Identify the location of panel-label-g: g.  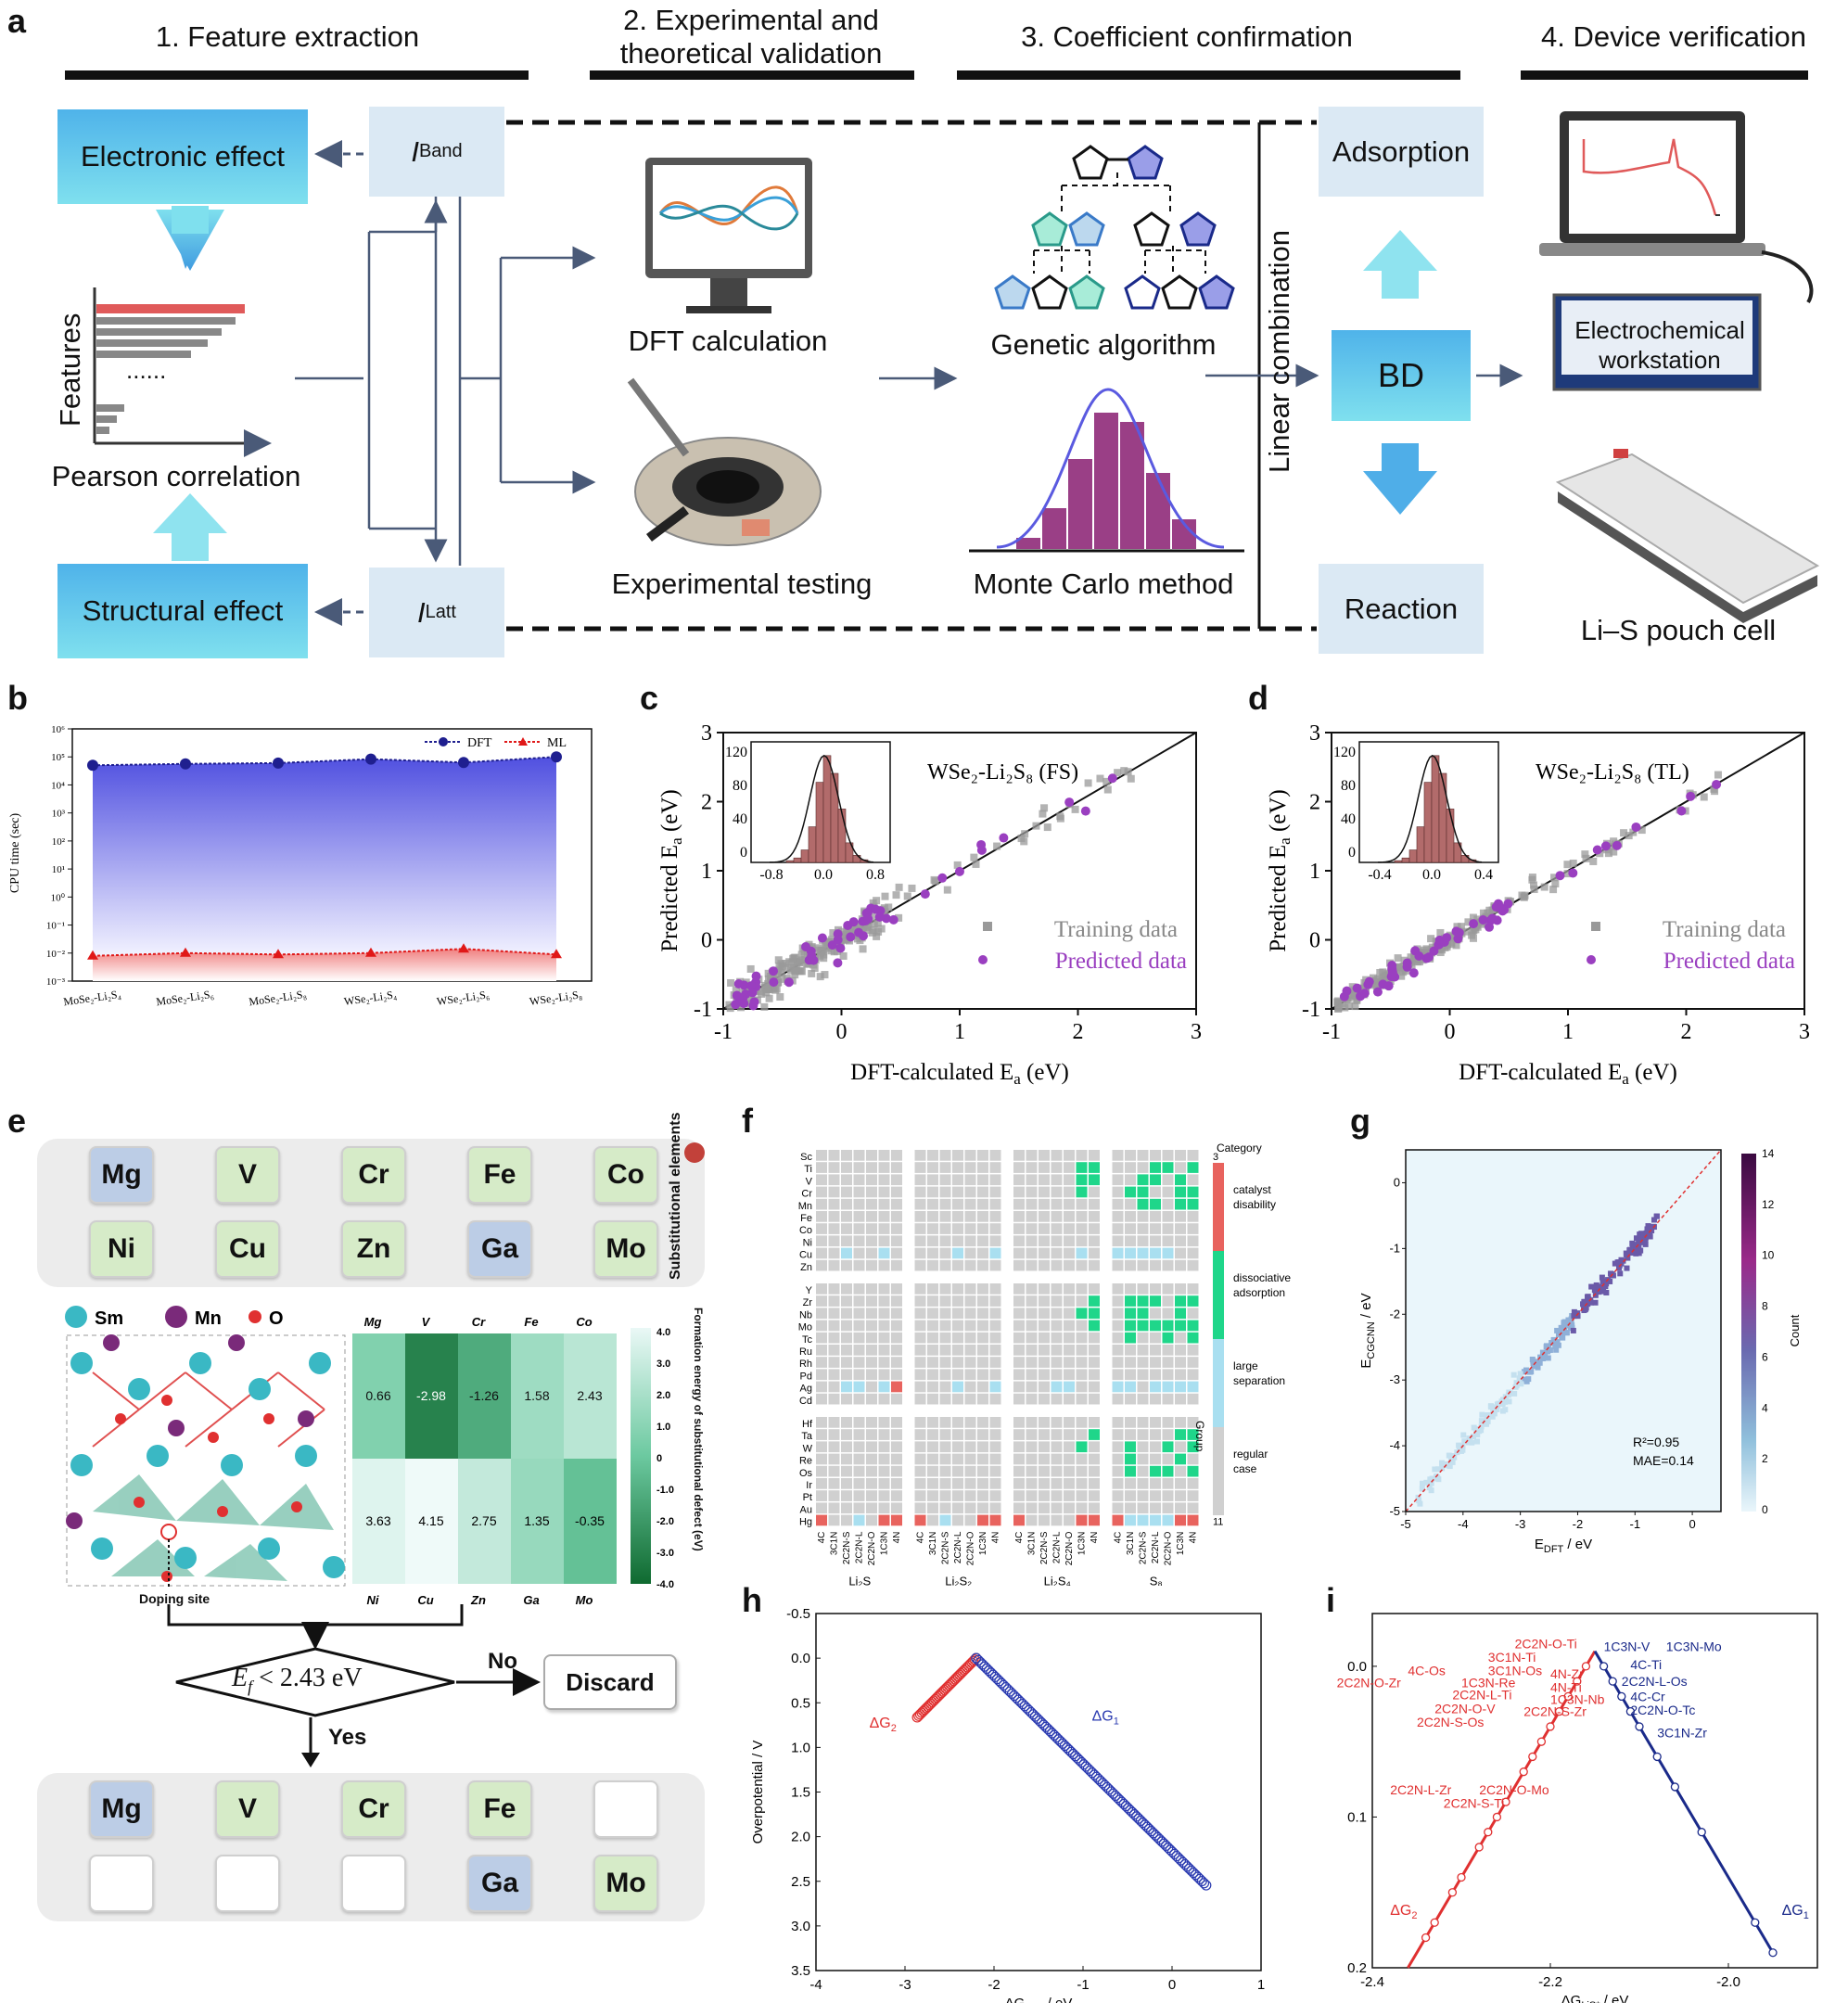
(1360, 1121).